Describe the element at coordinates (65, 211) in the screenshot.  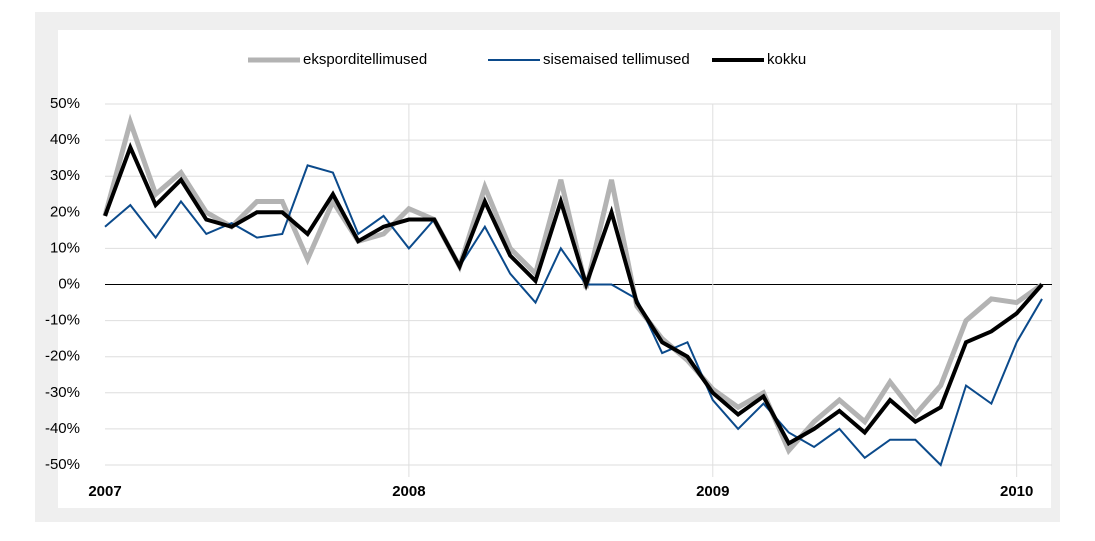
I see `y-tick-label: 20%` at that location.